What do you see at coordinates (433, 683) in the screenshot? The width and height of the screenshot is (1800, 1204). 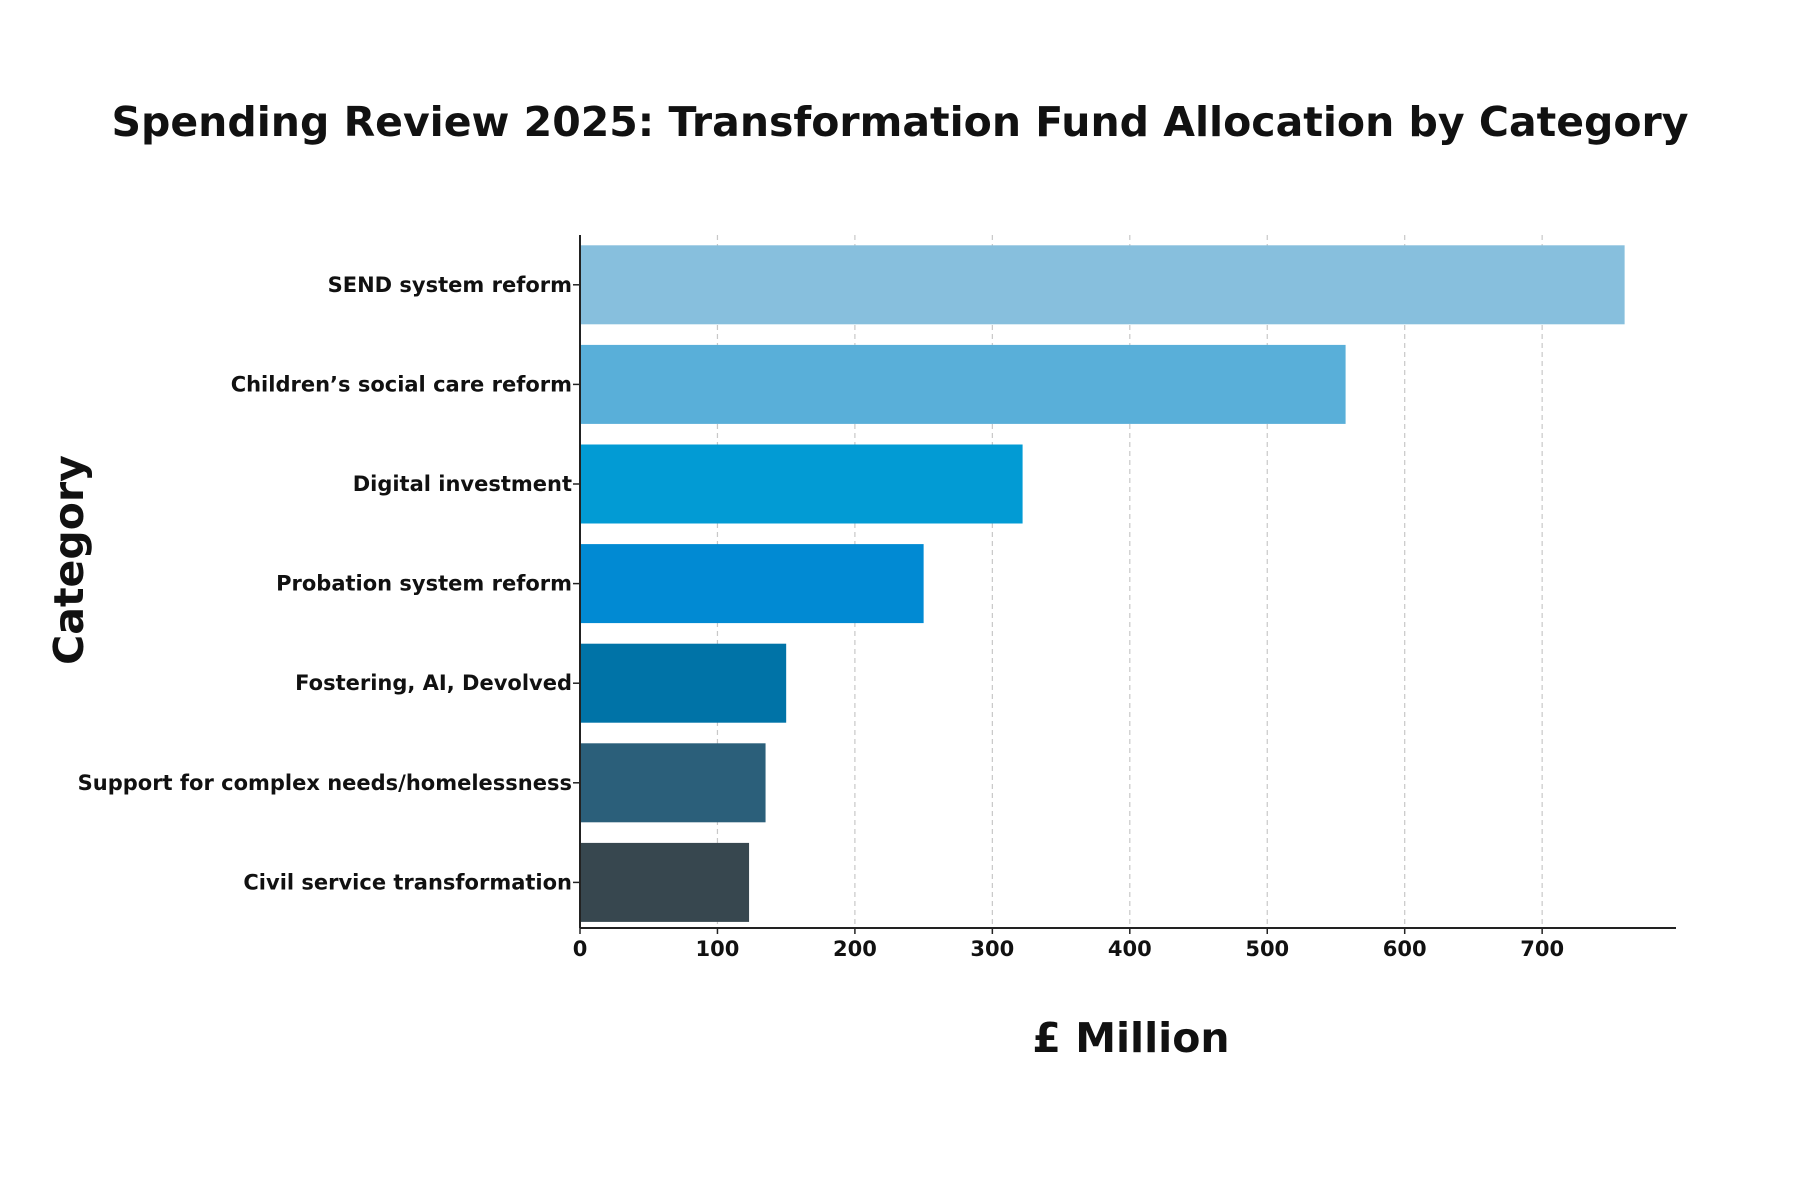 I see `y-tick-label-4: Fostering, AI, Devolved` at bounding box center [433, 683].